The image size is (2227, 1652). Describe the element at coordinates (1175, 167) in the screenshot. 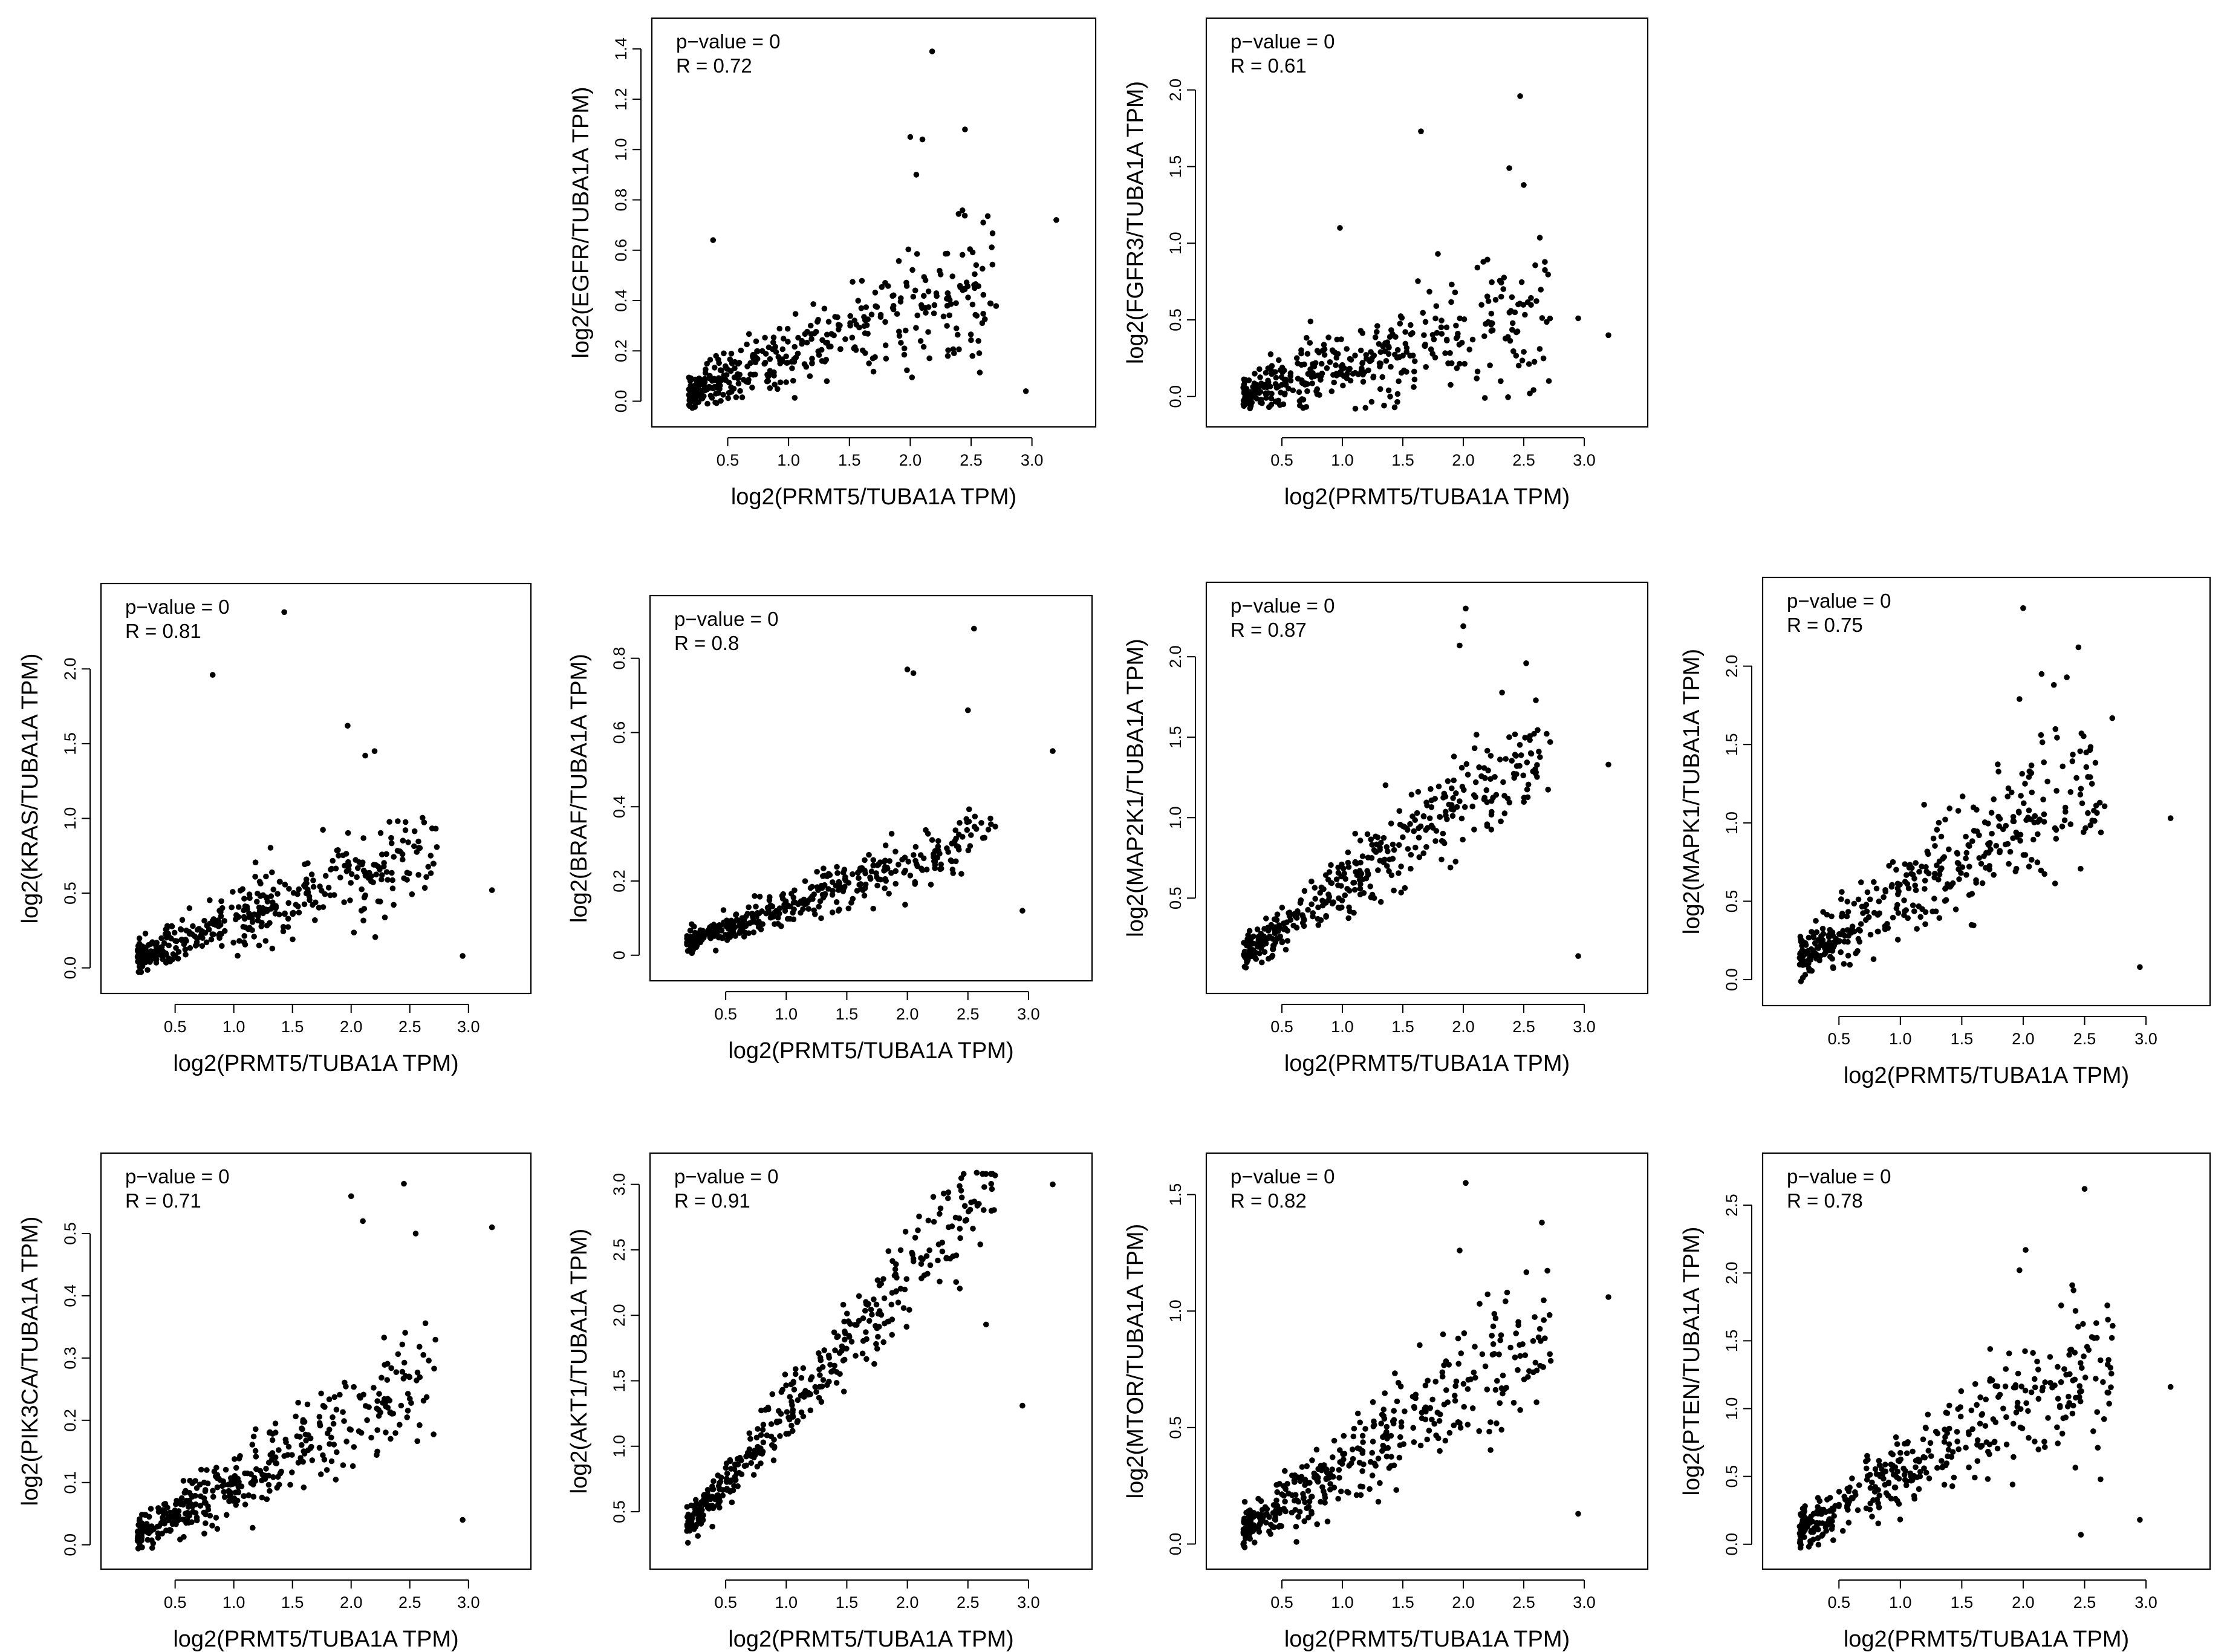

I see `y-tick-label: 1.5` at that location.